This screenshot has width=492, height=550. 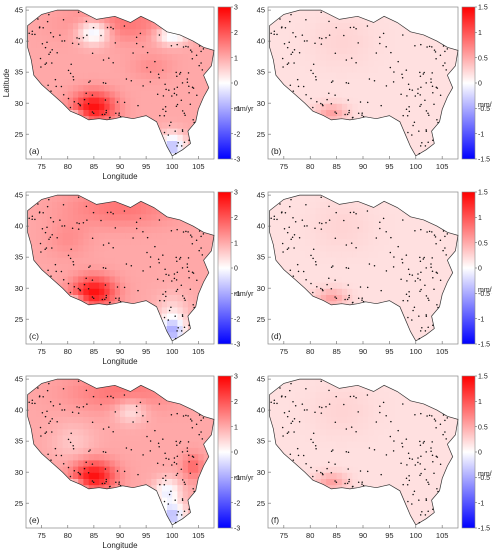 I want to click on y-tick-label: 45, so click(x=261, y=10).